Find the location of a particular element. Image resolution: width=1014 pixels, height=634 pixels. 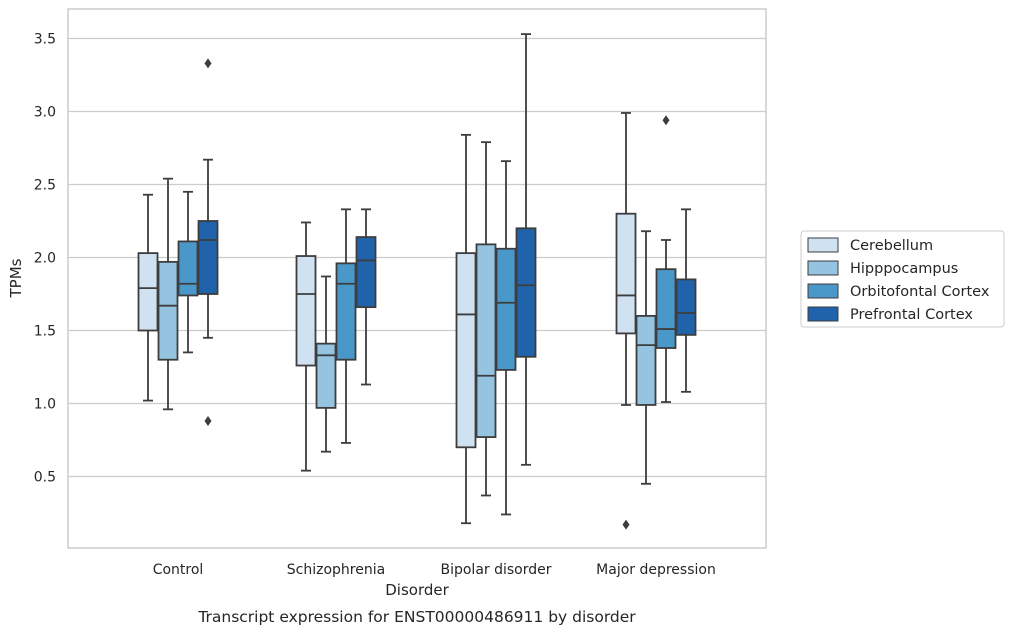

legend-frame is located at coordinates (902, 279).